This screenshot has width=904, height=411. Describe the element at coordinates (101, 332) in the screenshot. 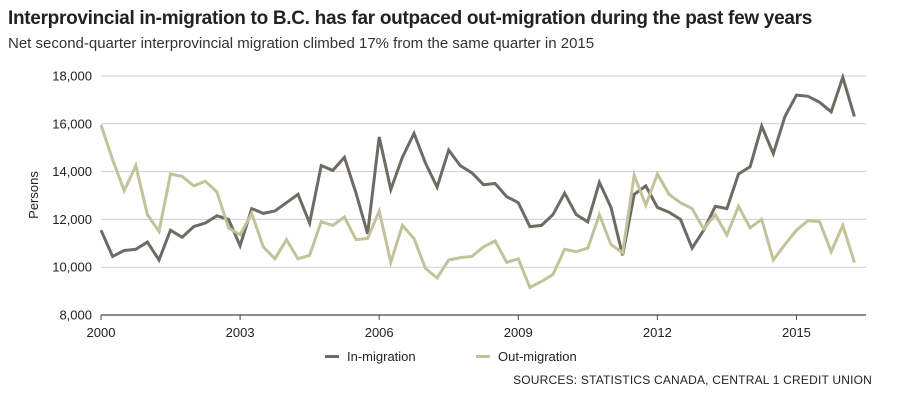

I see `x-tick-label: 2000` at that location.